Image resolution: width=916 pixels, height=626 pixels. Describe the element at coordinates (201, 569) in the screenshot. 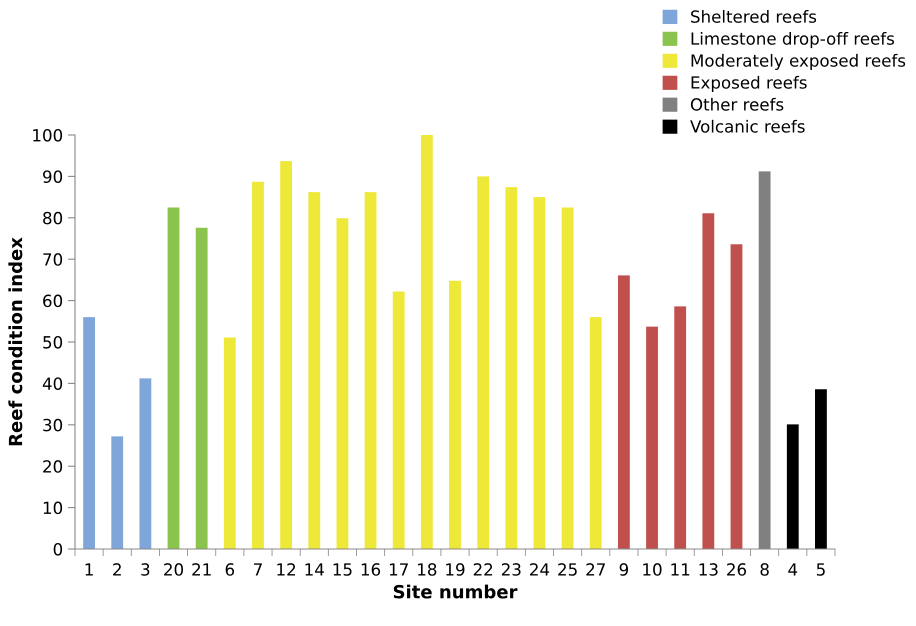

I see `x-tick-label: 21` at that location.